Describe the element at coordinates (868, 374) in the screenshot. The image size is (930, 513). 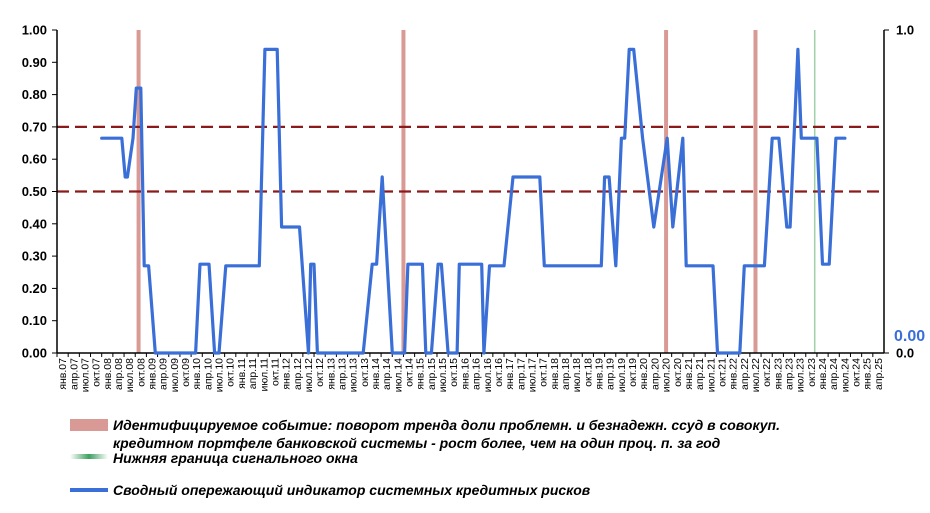
I see `x-tick-72: янв.25` at that location.